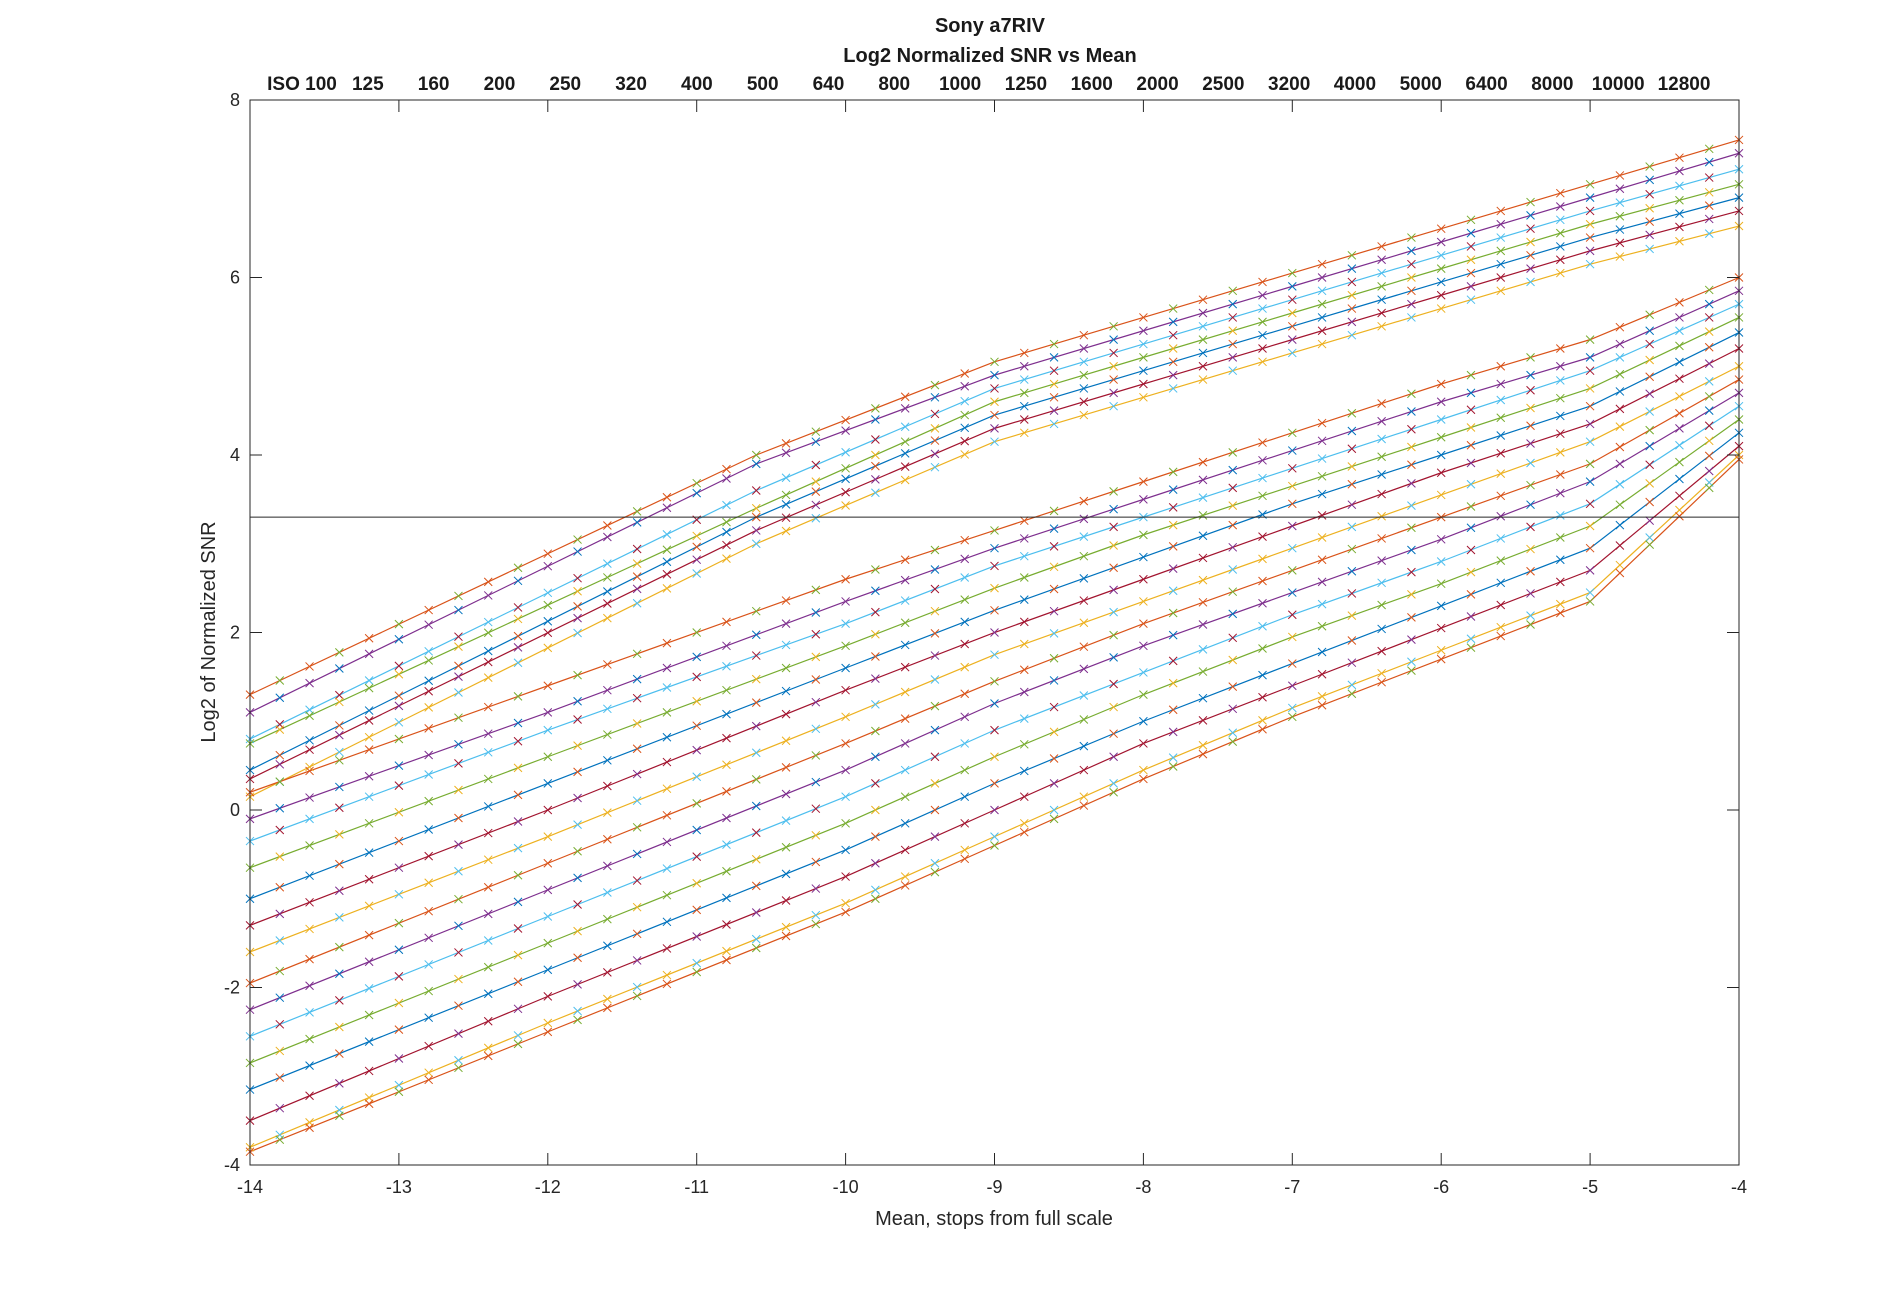  Describe the element at coordinates (994, 1219) in the screenshot. I see `x-axis-label: Mean, stops from full scale` at that location.